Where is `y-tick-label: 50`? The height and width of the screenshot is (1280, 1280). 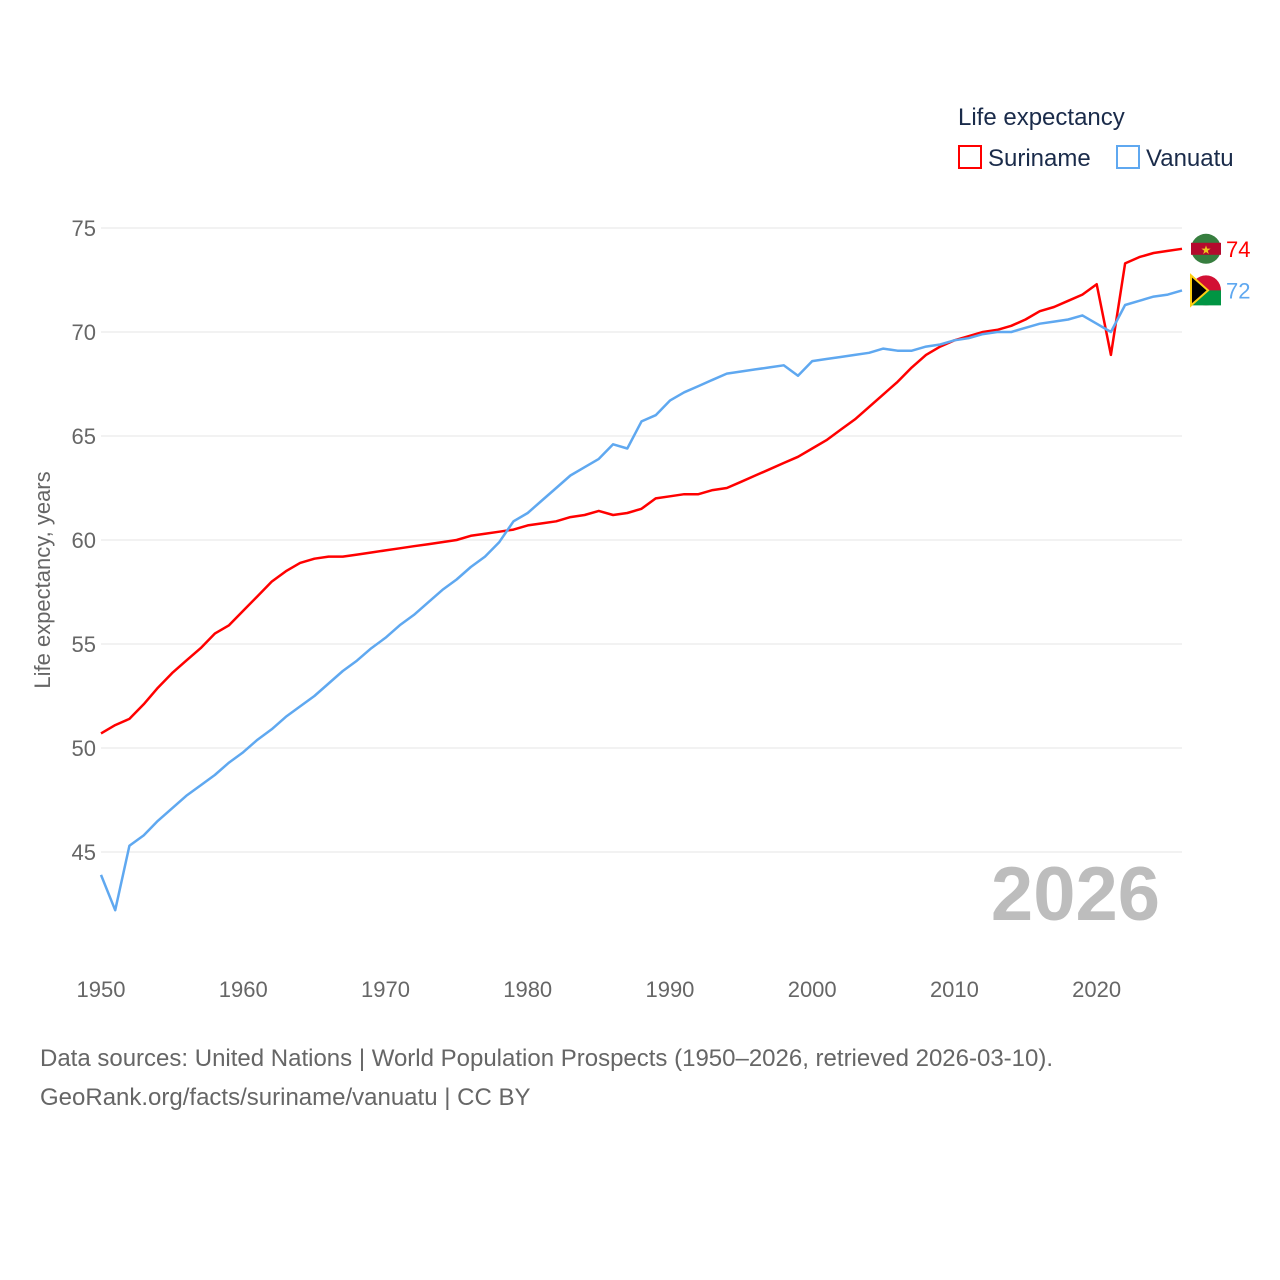
y-tick-label: 50 is located at coordinates (84, 748).